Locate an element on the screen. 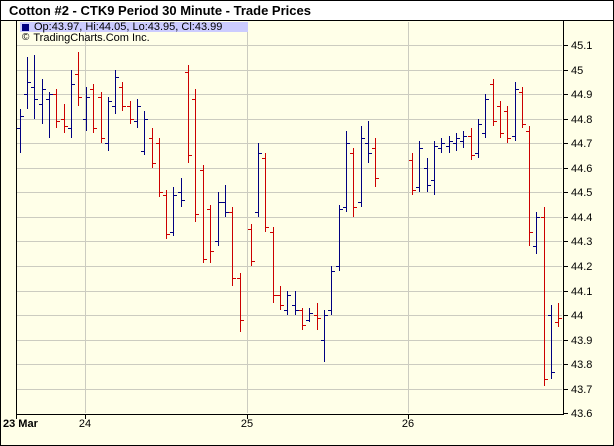 The height and width of the screenshot is (446, 614). x-tick-label: 24 is located at coordinates (85, 424).